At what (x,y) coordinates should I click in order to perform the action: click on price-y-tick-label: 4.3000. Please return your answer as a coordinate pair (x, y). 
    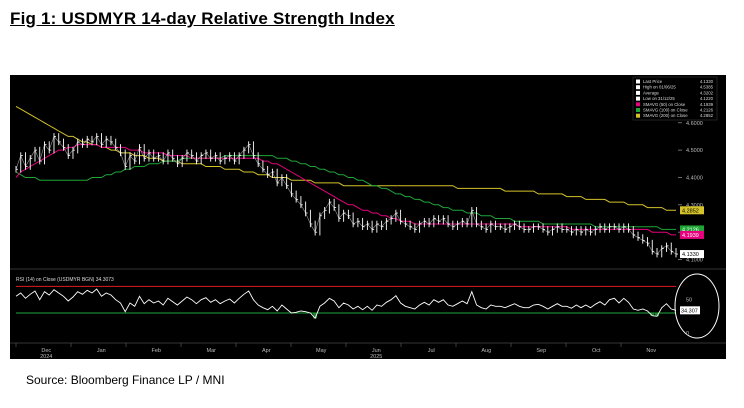
    Looking at the image, I should click on (694, 206).